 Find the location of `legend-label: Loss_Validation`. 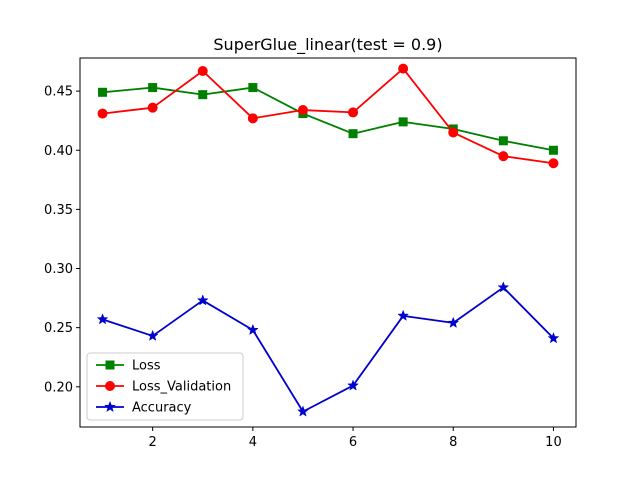

legend-label: Loss_Validation is located at coordinates (181, 387).